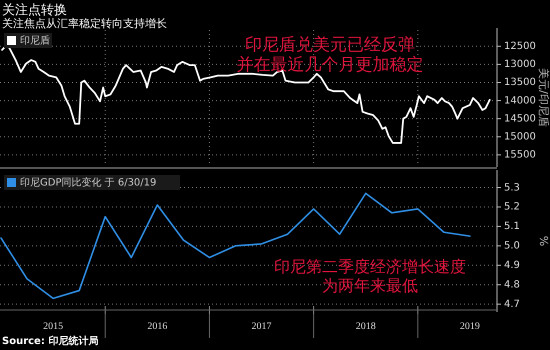 The height and width of the screenshot is (350, 550). Describe the element at coordinates (370, 285) in the screenshot. I see `annotation: 为两年来最低` at that location.